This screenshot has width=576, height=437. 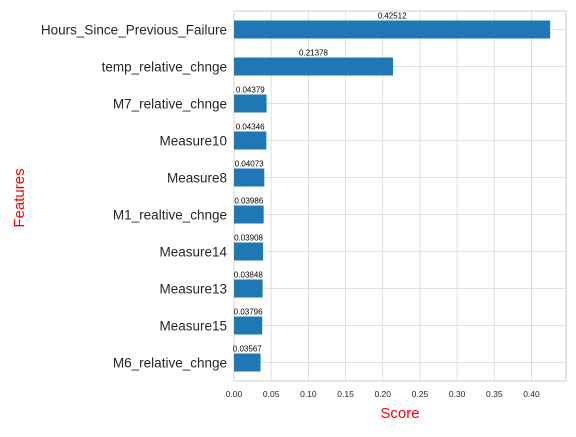 I want to click on y-tick-label: Measure13, so click(x=193, y=289).